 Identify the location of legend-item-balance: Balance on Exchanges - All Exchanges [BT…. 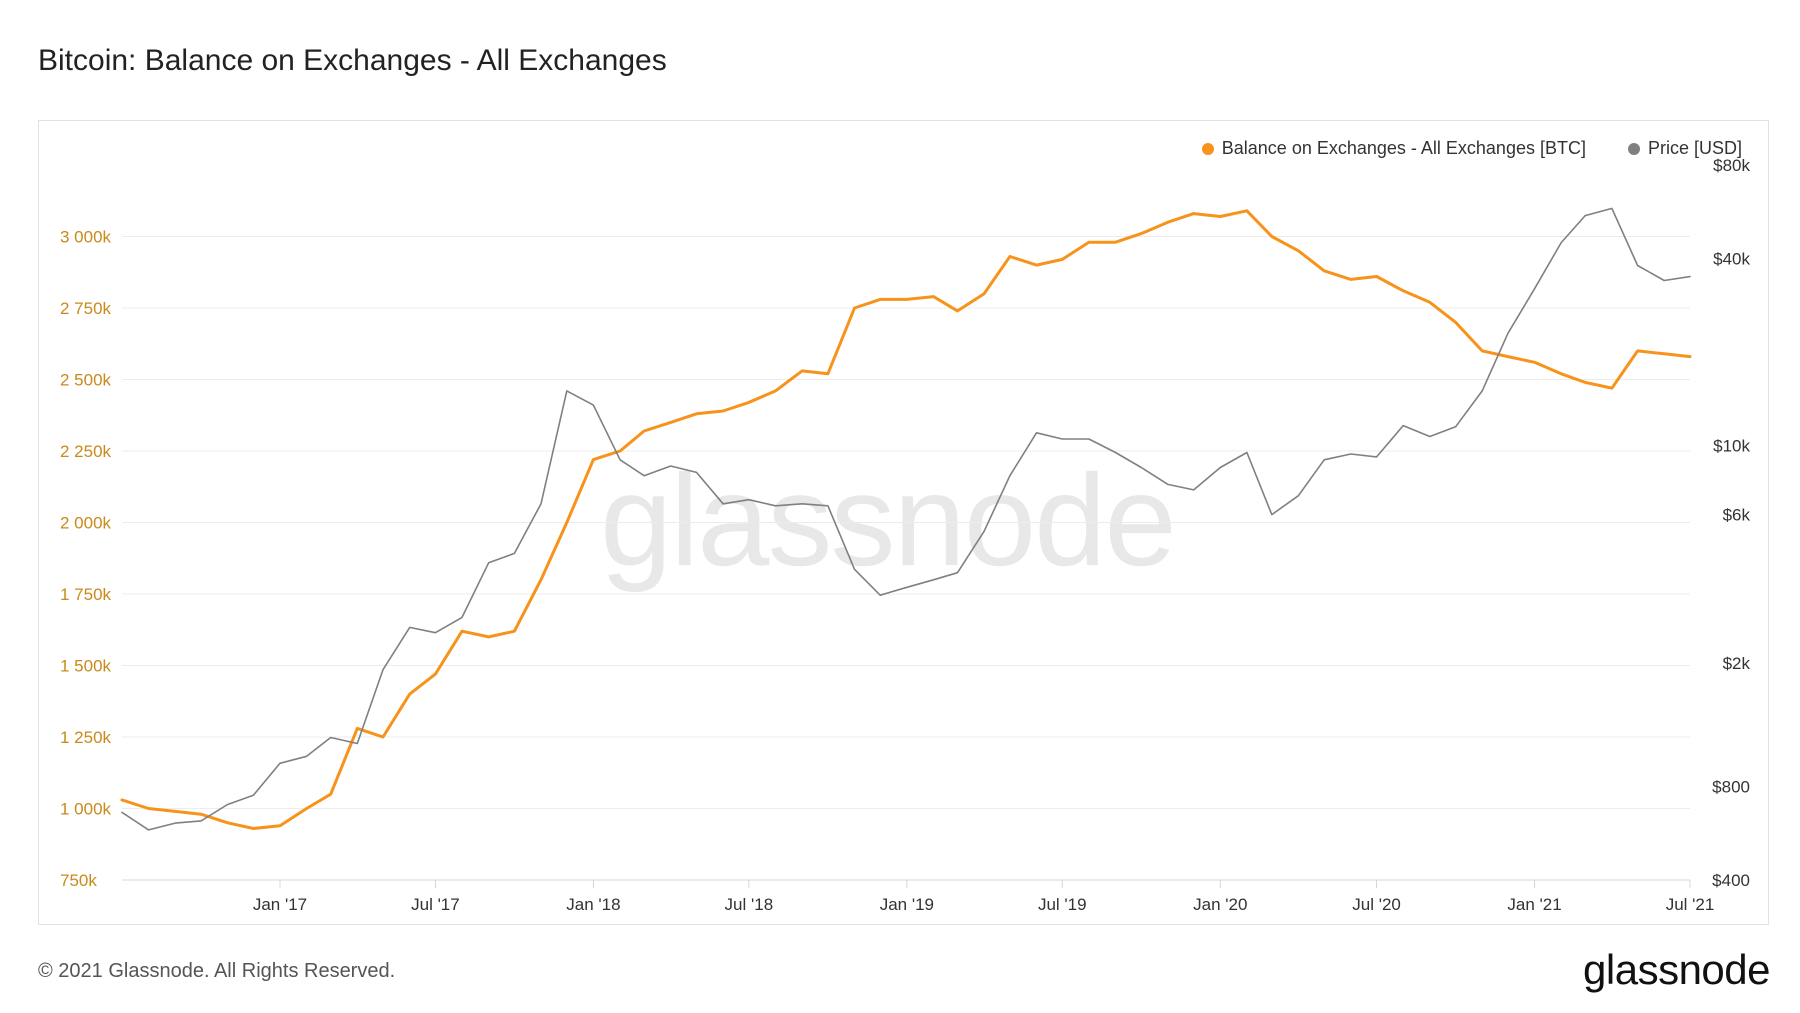
(1393, 148).